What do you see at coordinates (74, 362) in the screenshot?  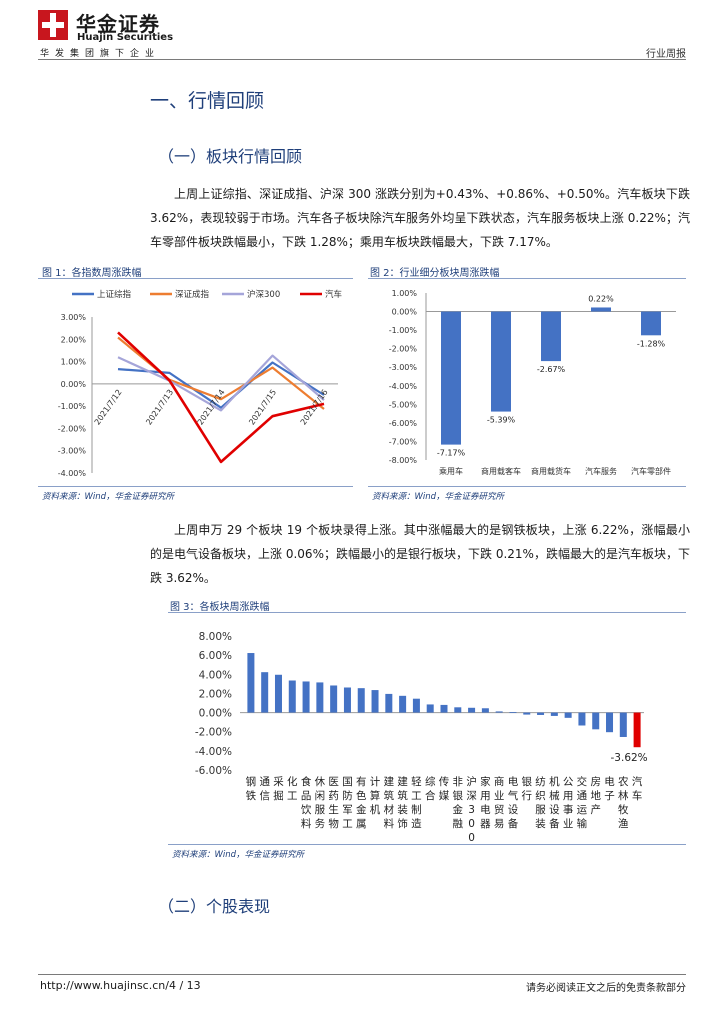 I see `fig1-y-tick-label: 1.00%` at bounding box center [74, 362].